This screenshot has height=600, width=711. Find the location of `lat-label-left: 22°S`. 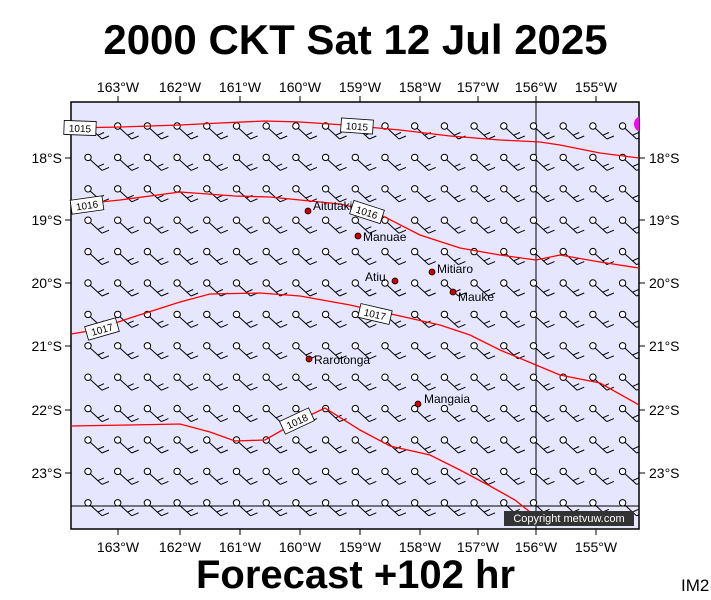

lat-label-left: 22°S is located at coordinates (46, 410).